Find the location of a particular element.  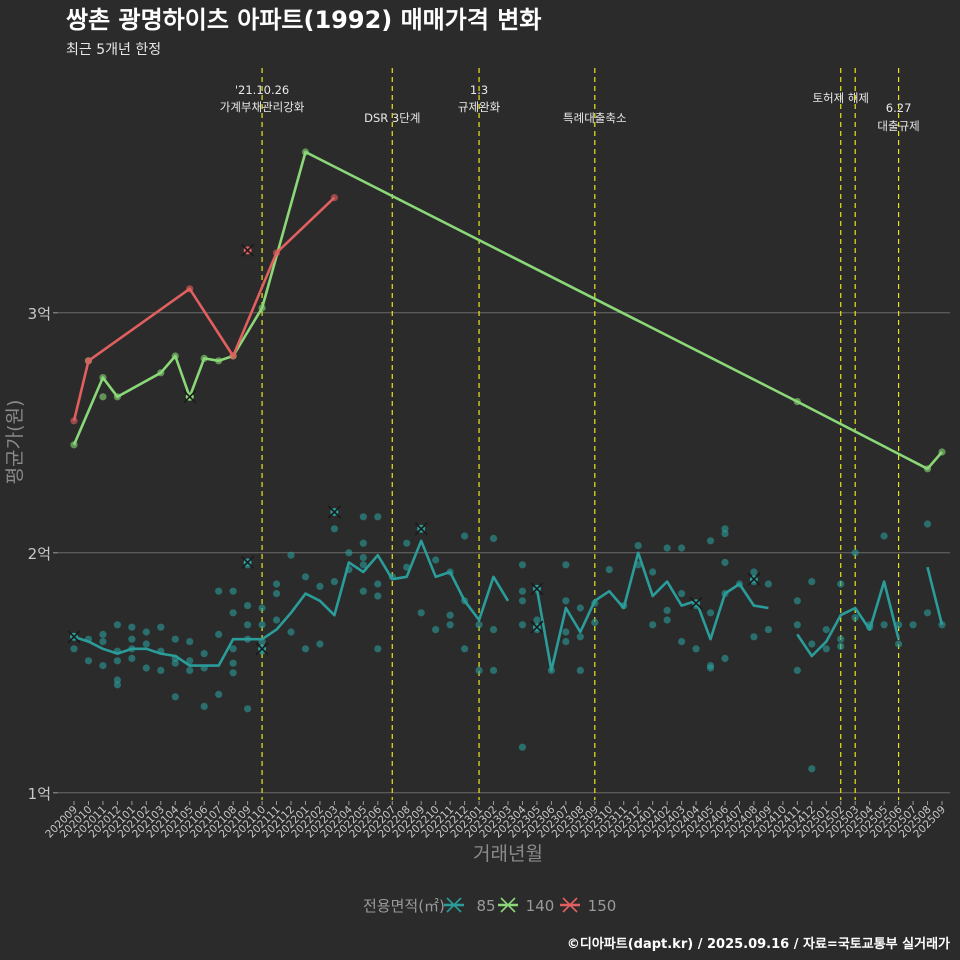

y-tick-label: 1억 is located at coordinates (39, 794).